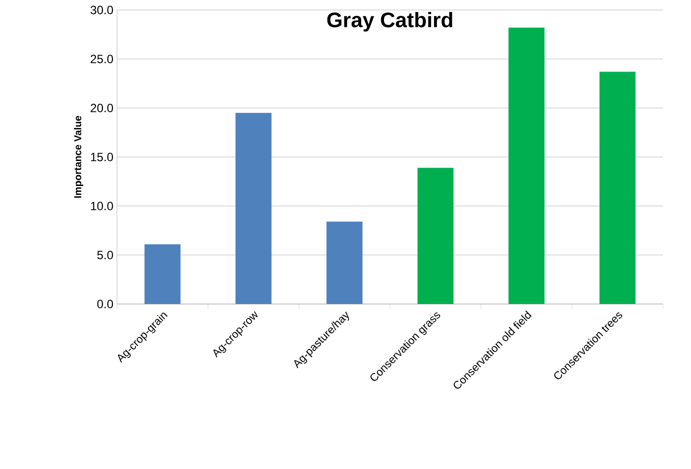 The width and height of the screenshot is (691, 469). I want to click on chart-title: Gray Catbird, so click(389, 22).